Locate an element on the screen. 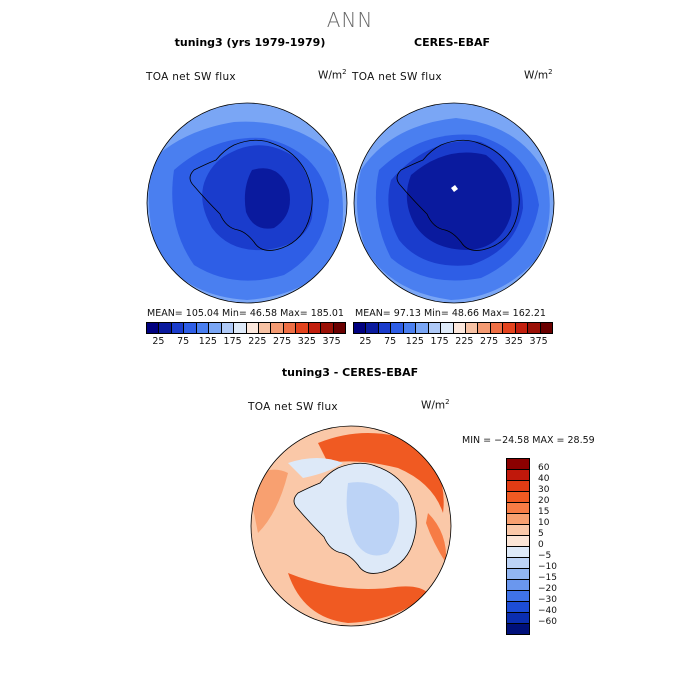 This screenshot has width=700, height=700. diff-panel-title: tuning3 - CERES-EBAF is located at coordinates (350, 372).